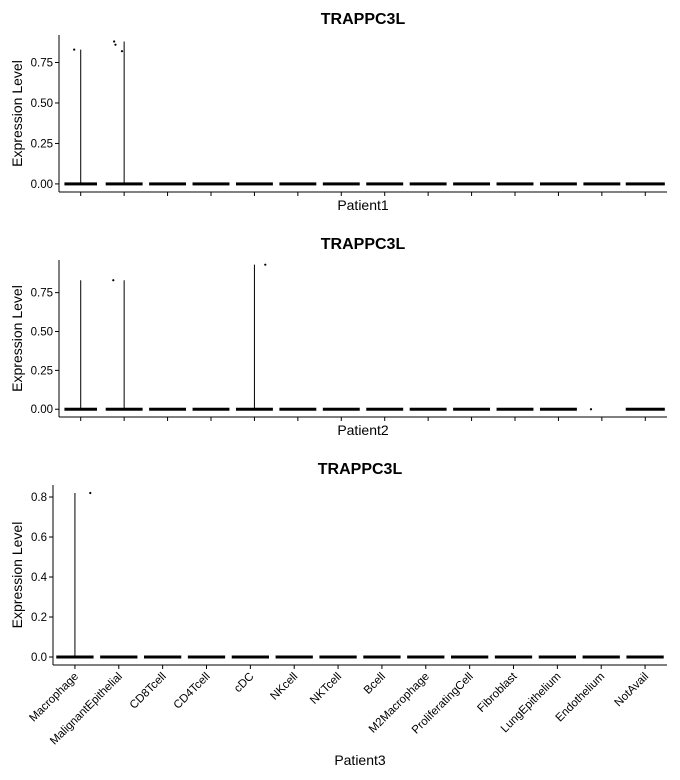 The image size is (680, 780). I want to click on x-tick-label: NotAvail, so click(632, 690).